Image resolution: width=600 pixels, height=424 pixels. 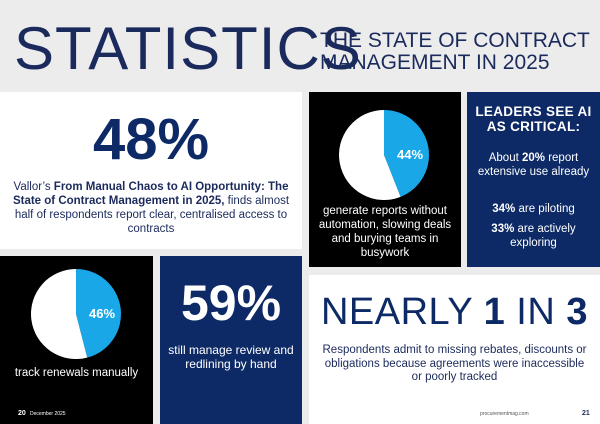 What do you see at coordinates (22, 413) in the screenshot?
I see `page-number-left: 20` at bounding box center [22, 413].